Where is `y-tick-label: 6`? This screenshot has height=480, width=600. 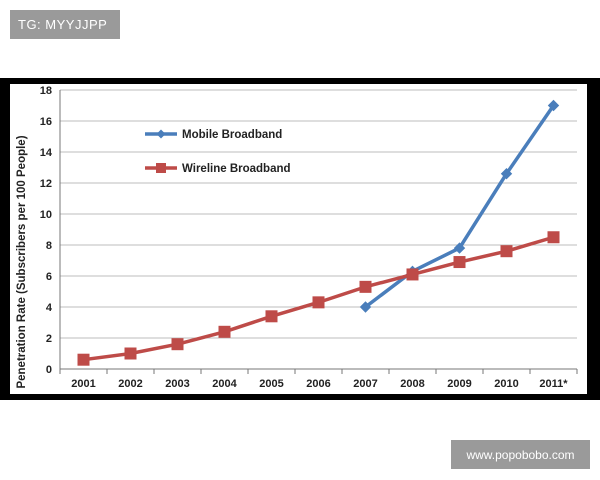
y-tick-label: 6 is located at coordinates (49, 277).